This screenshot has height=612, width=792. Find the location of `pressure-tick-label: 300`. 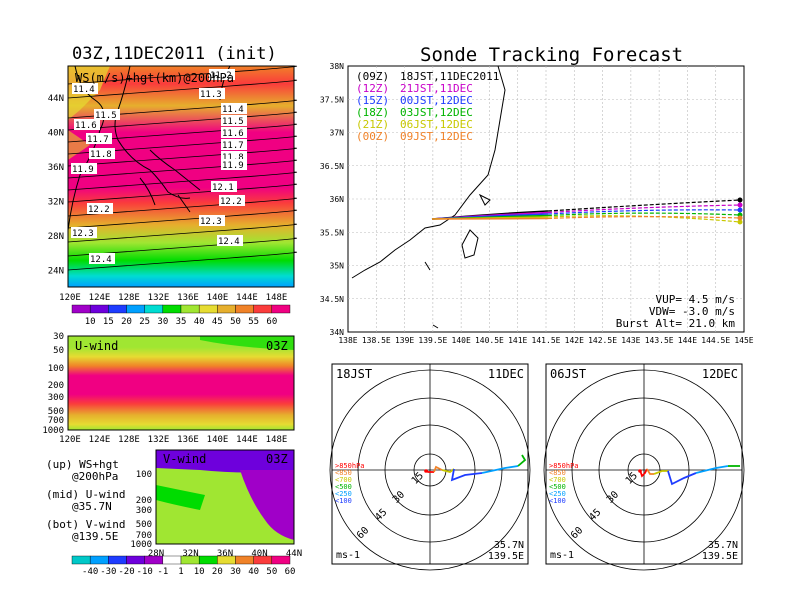

pressure-tick-label: 300 is located at coordinates (144, 511).